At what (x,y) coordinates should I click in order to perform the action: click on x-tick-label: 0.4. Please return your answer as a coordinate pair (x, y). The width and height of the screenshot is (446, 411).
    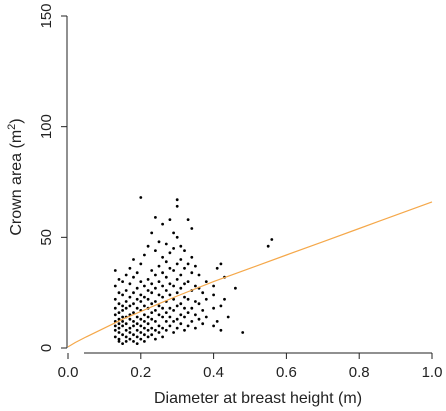
    Looking at the image, I should click on (213, 372).